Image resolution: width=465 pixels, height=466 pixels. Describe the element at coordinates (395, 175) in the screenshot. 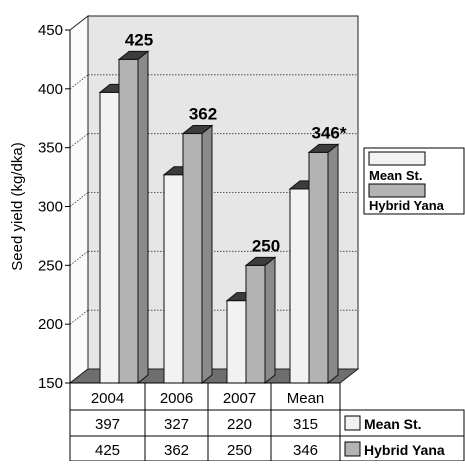

I see `legend-label-mean-st: Mean St.` at that location.